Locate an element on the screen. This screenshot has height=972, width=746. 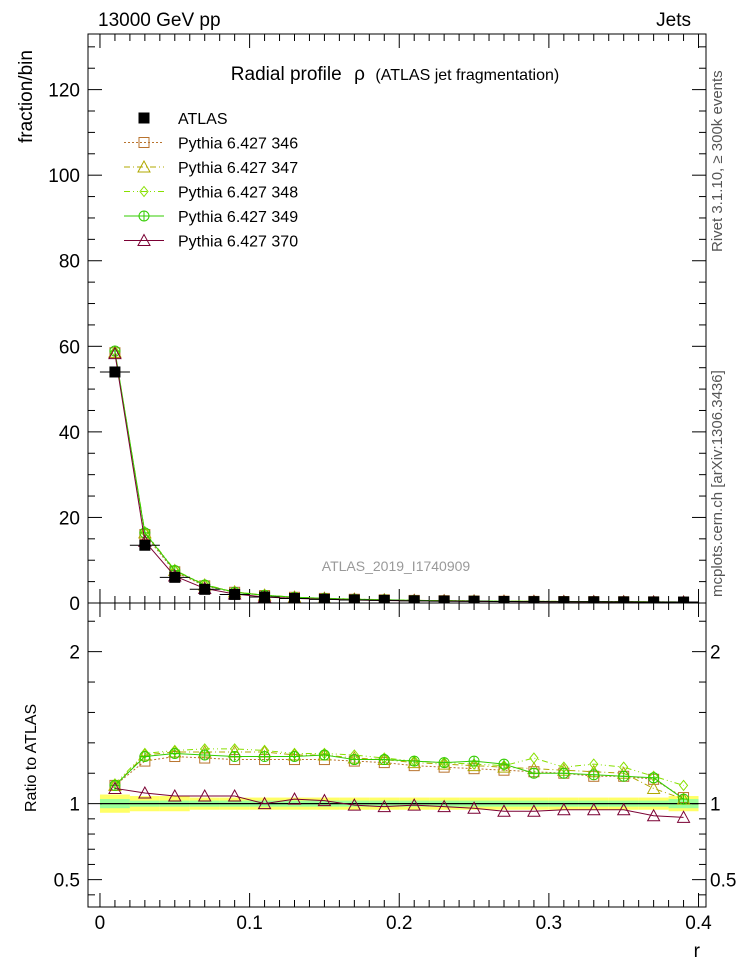
side-text-bottom: mcplots.cern.ch [arXiv:1306.3436] is located at coordinates (717, 483).